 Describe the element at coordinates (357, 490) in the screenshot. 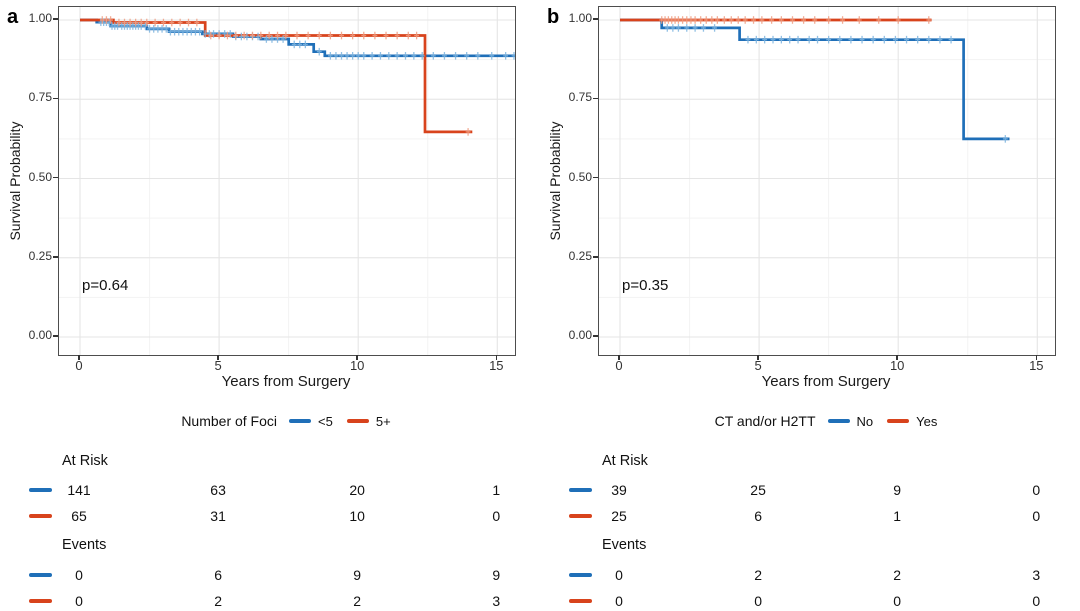

I see `at-risk-value: 20` at that location.